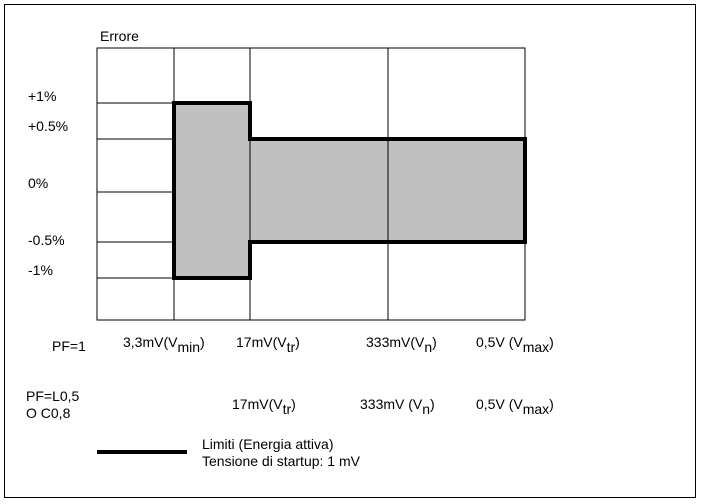  What do you see at coordinates (119, 36) in the screenshot?
I see `y-axis-title: Errore` at bounding box center [119, 36].